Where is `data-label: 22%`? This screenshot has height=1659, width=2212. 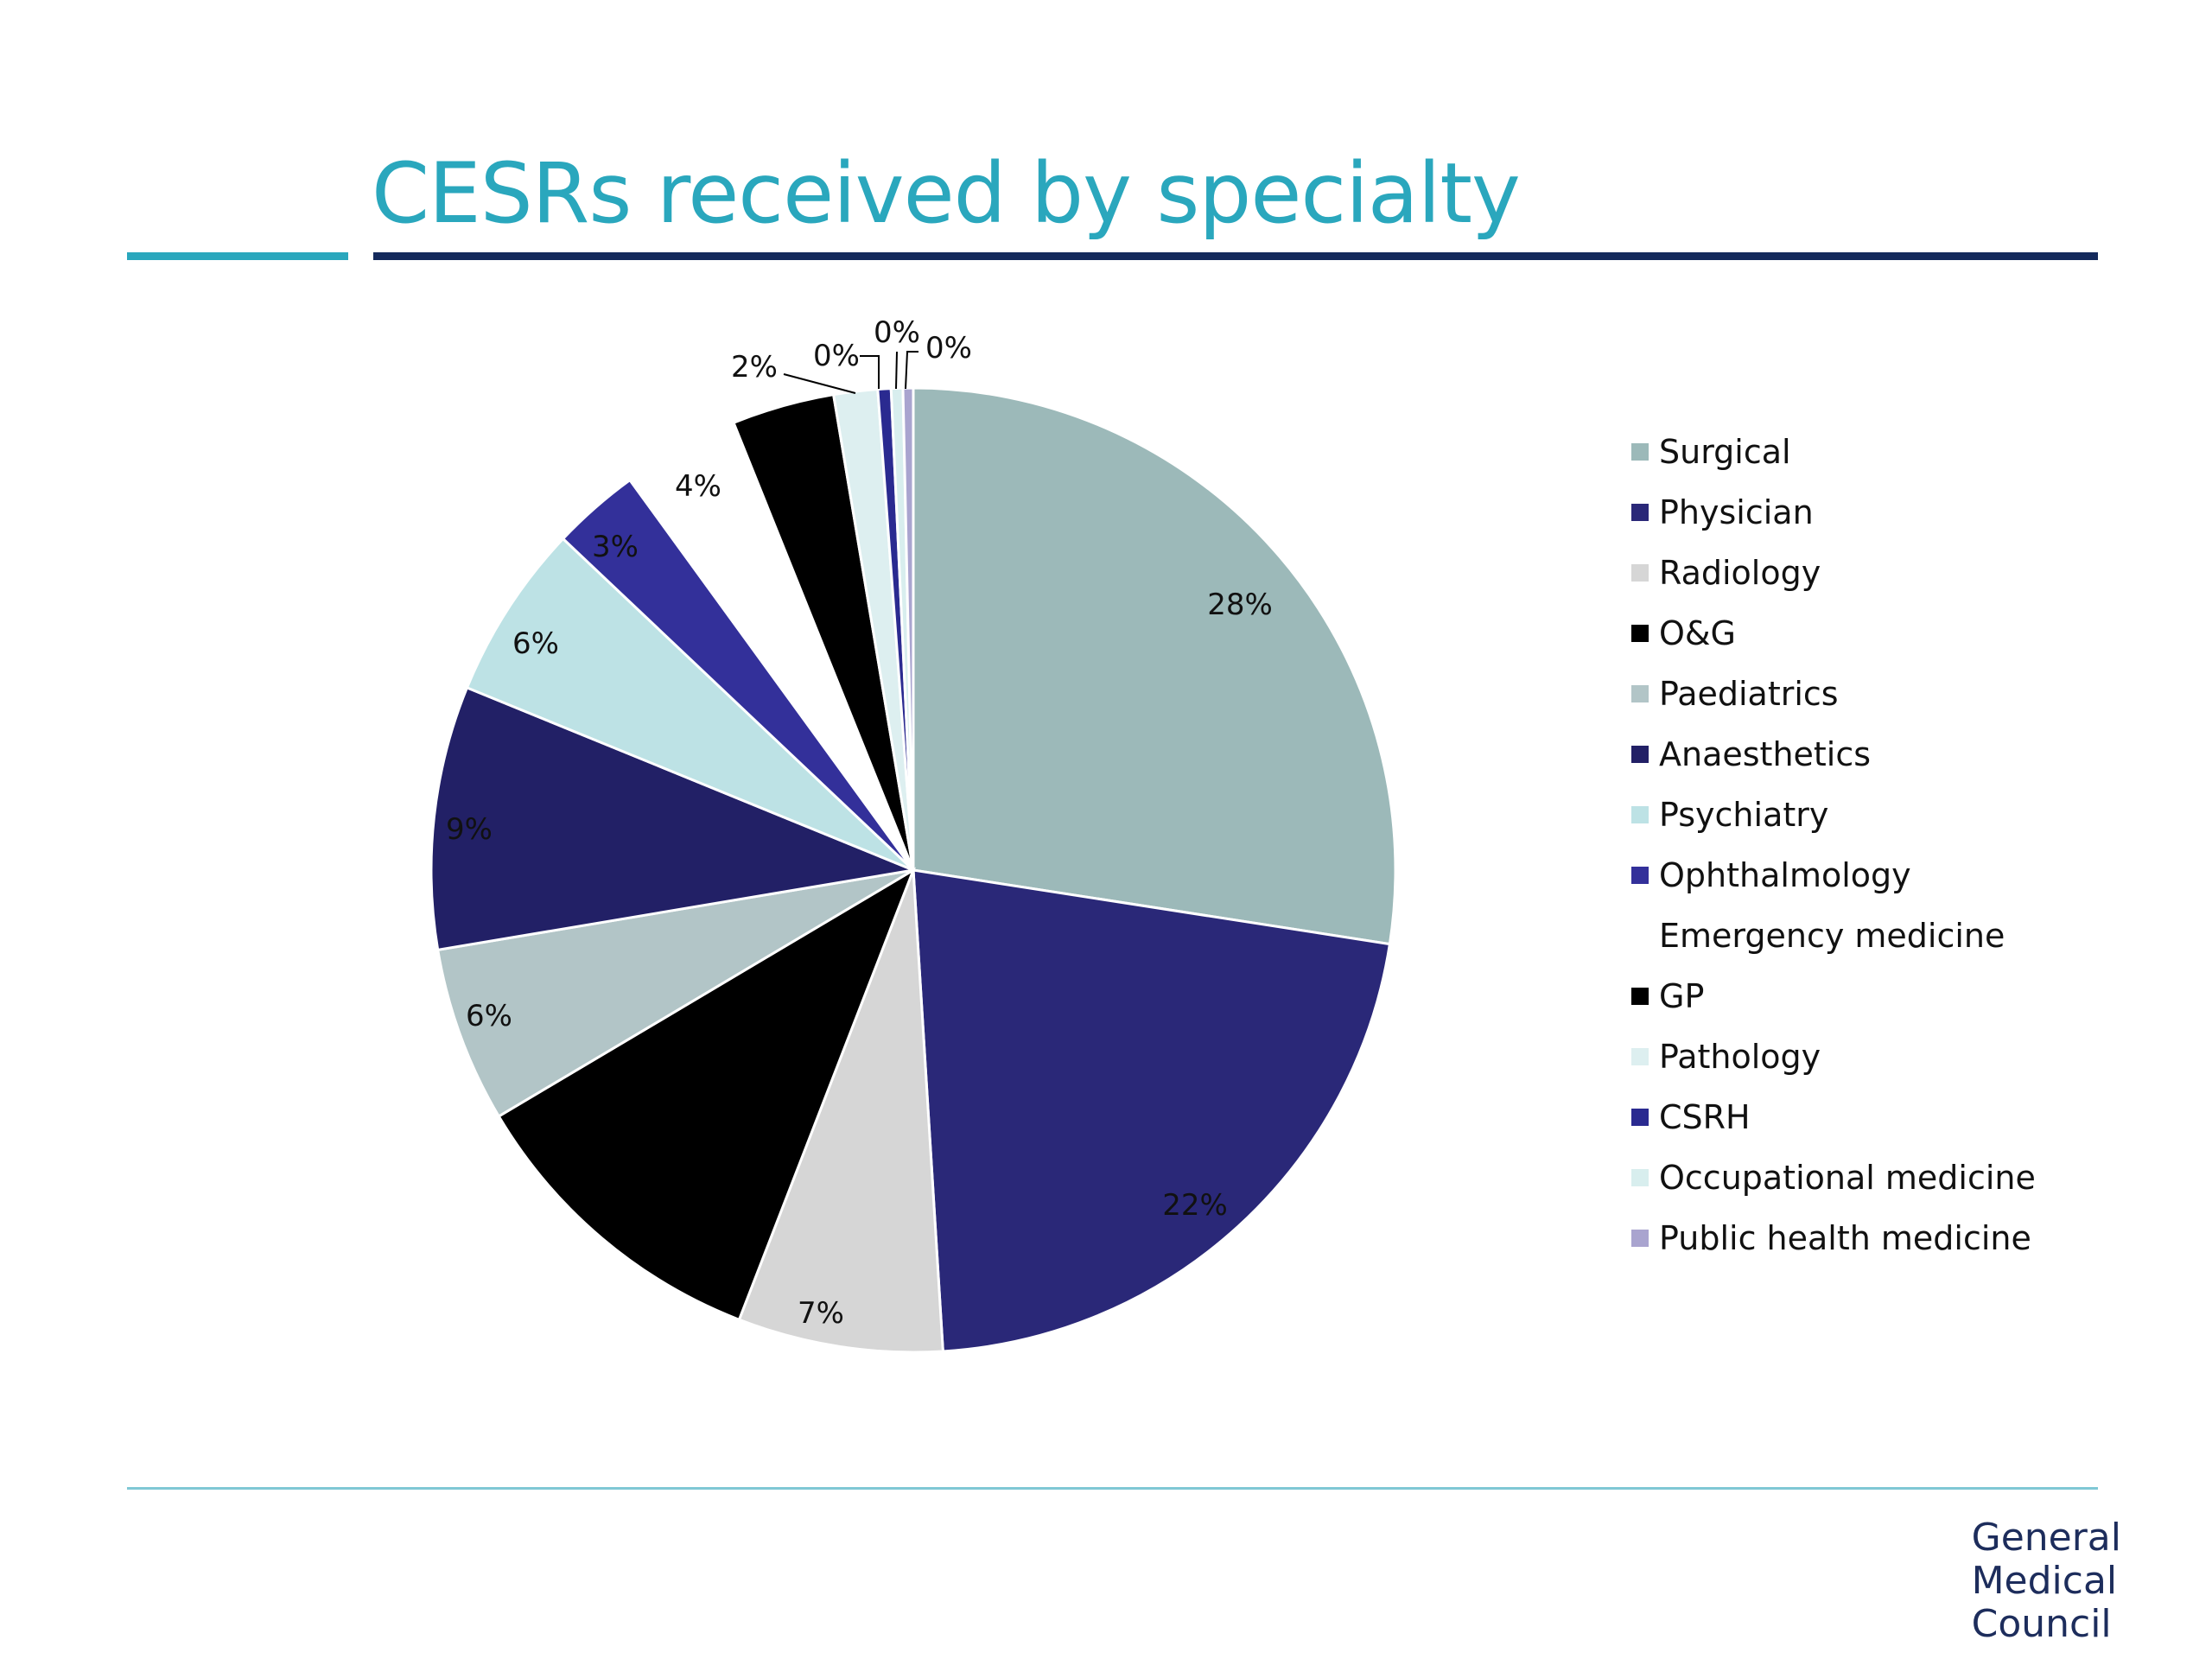
data-label: 22% is located at coordinates (1195, 1205).